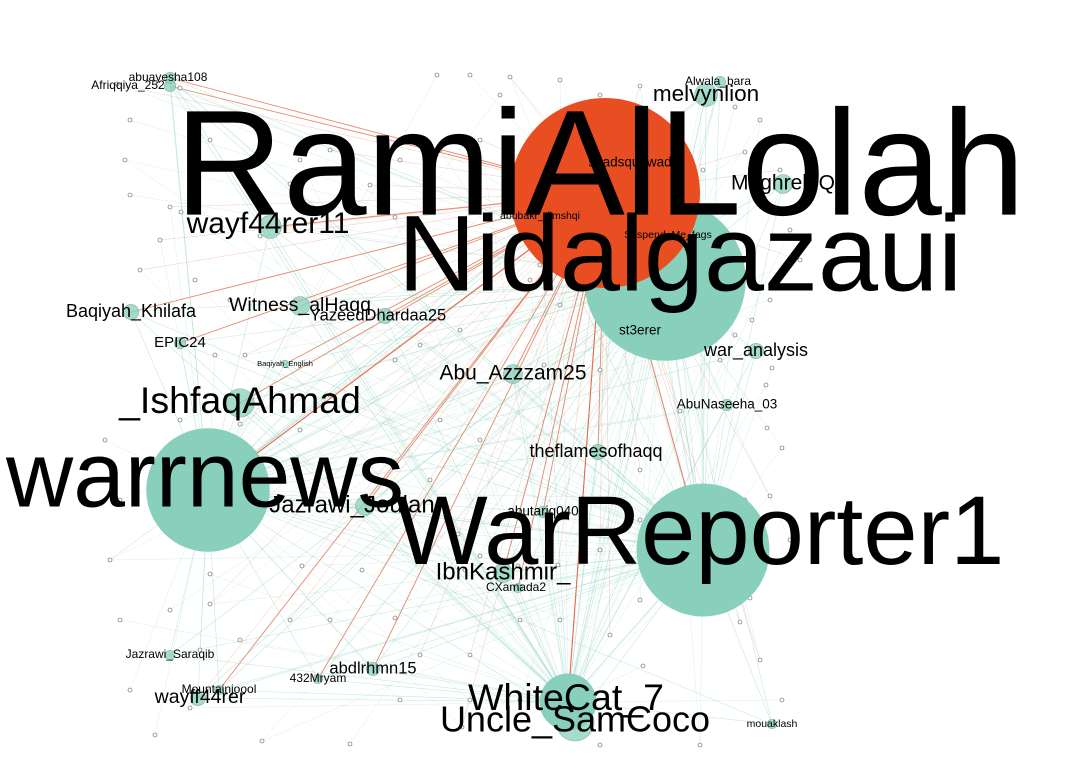  What do you see at coordinates (772, 724) in the screenshot?
I see `node-mouaklash` at bounding box center [772, 724].